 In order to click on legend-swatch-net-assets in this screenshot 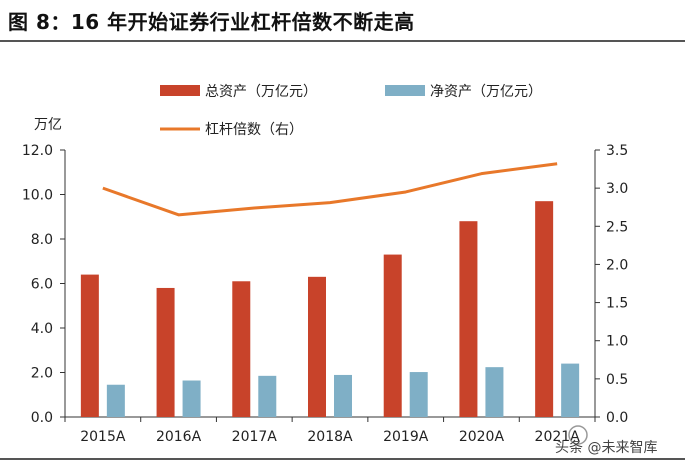, I will do `click(405, 90)`.